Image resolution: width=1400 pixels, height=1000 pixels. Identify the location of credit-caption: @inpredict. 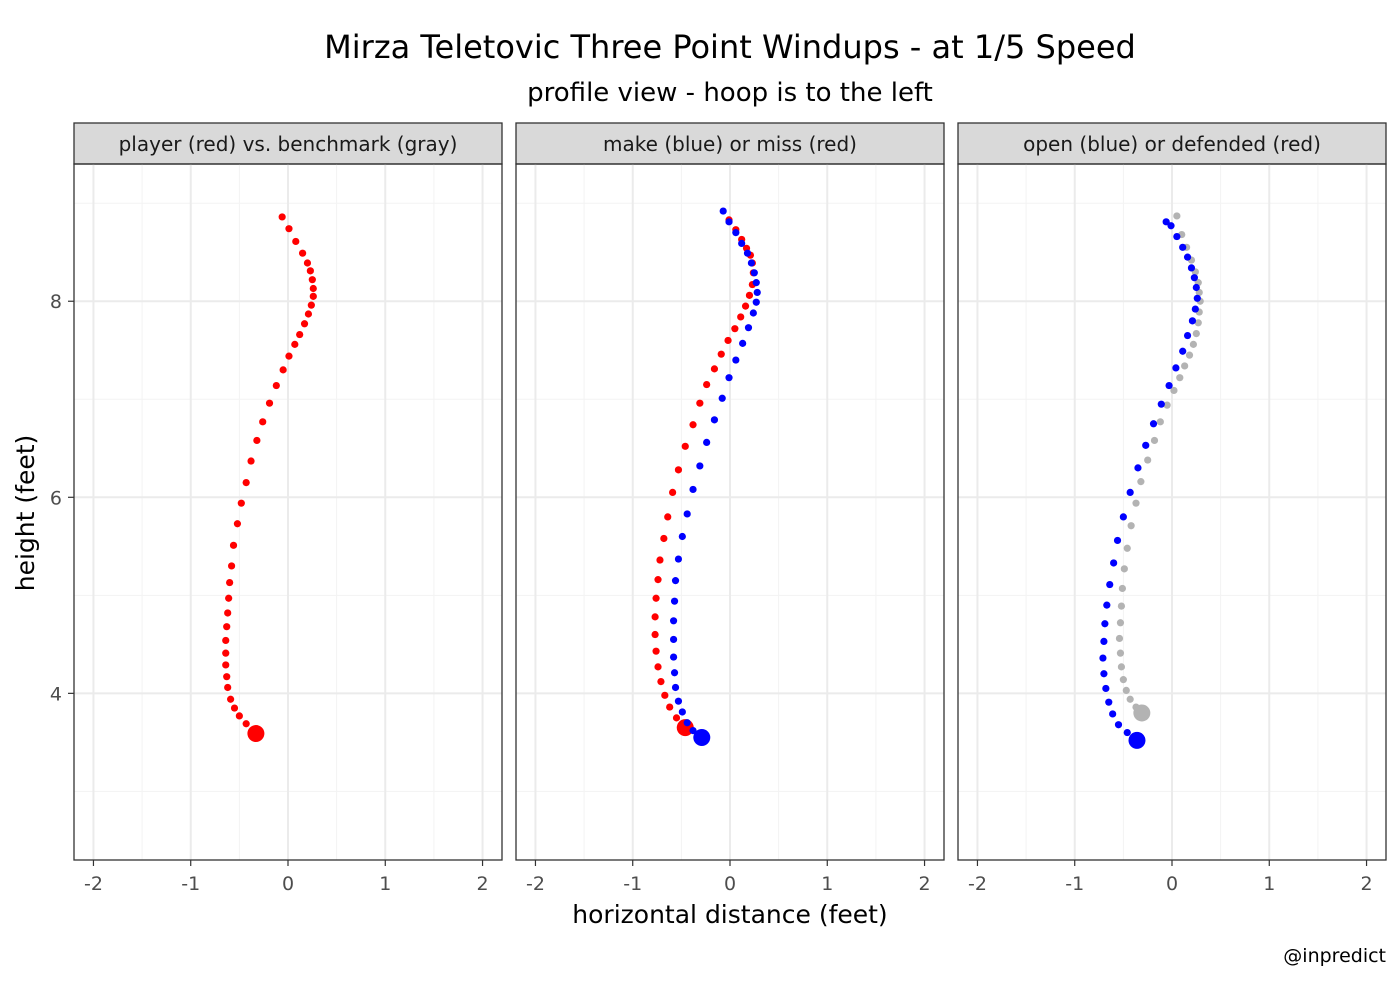
(1334, 956).